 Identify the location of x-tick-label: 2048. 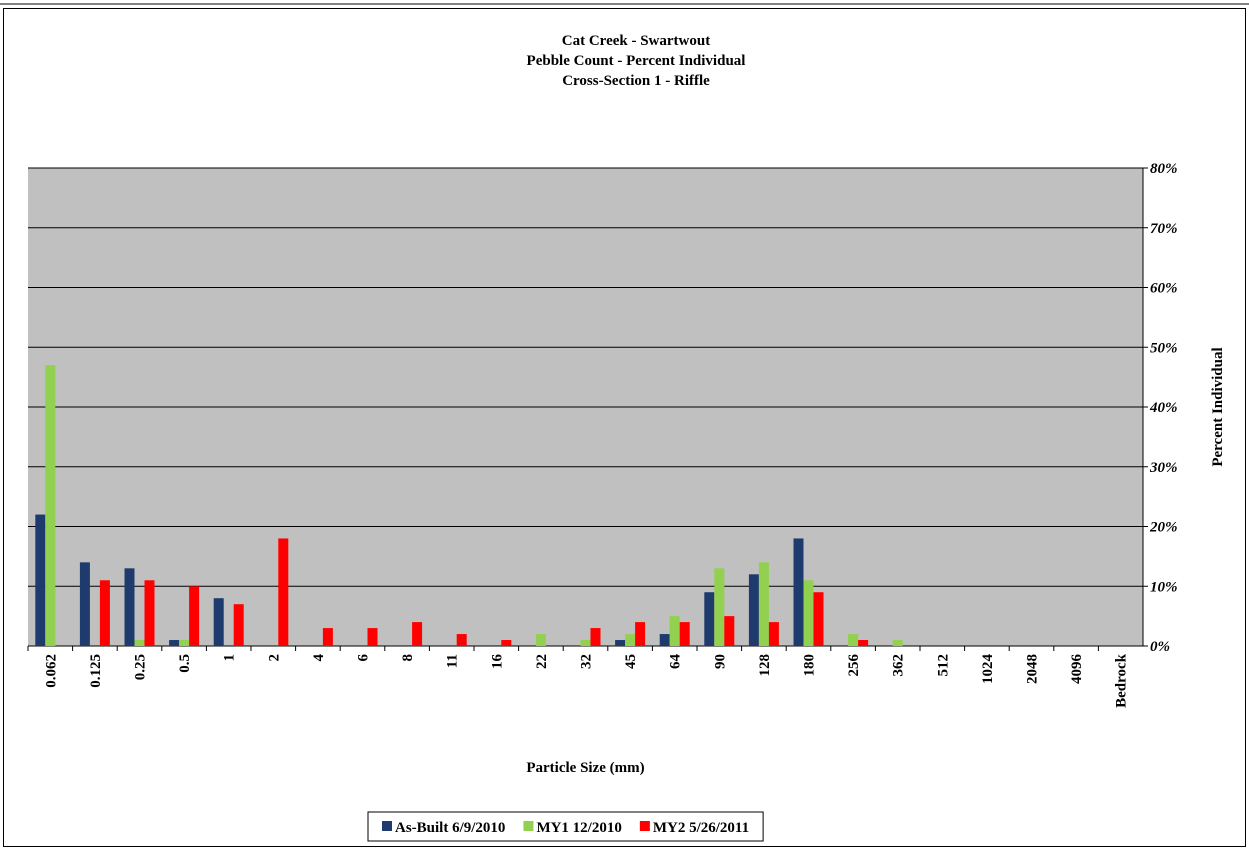
(1033, 669).